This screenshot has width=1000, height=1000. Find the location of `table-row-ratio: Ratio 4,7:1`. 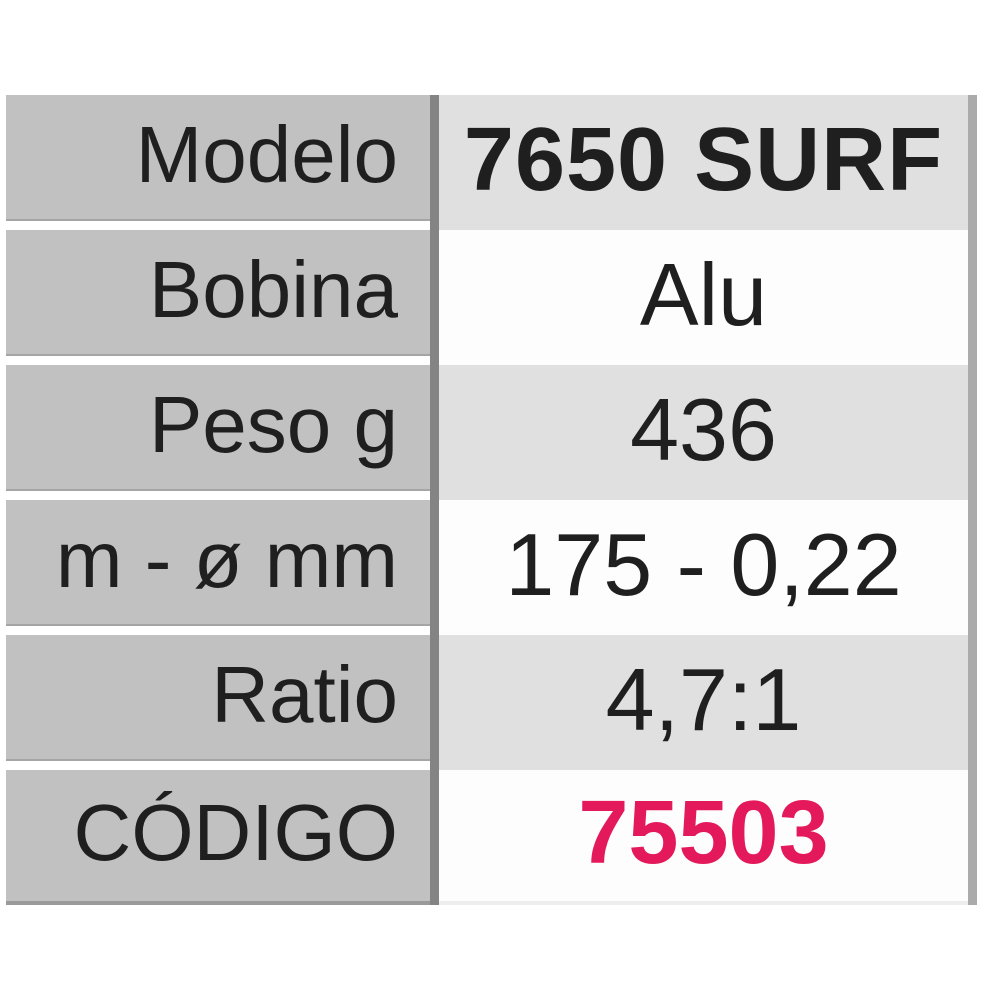

table-row-ratio: Ratio 4,7:1 is located at coordinates (491, 702).